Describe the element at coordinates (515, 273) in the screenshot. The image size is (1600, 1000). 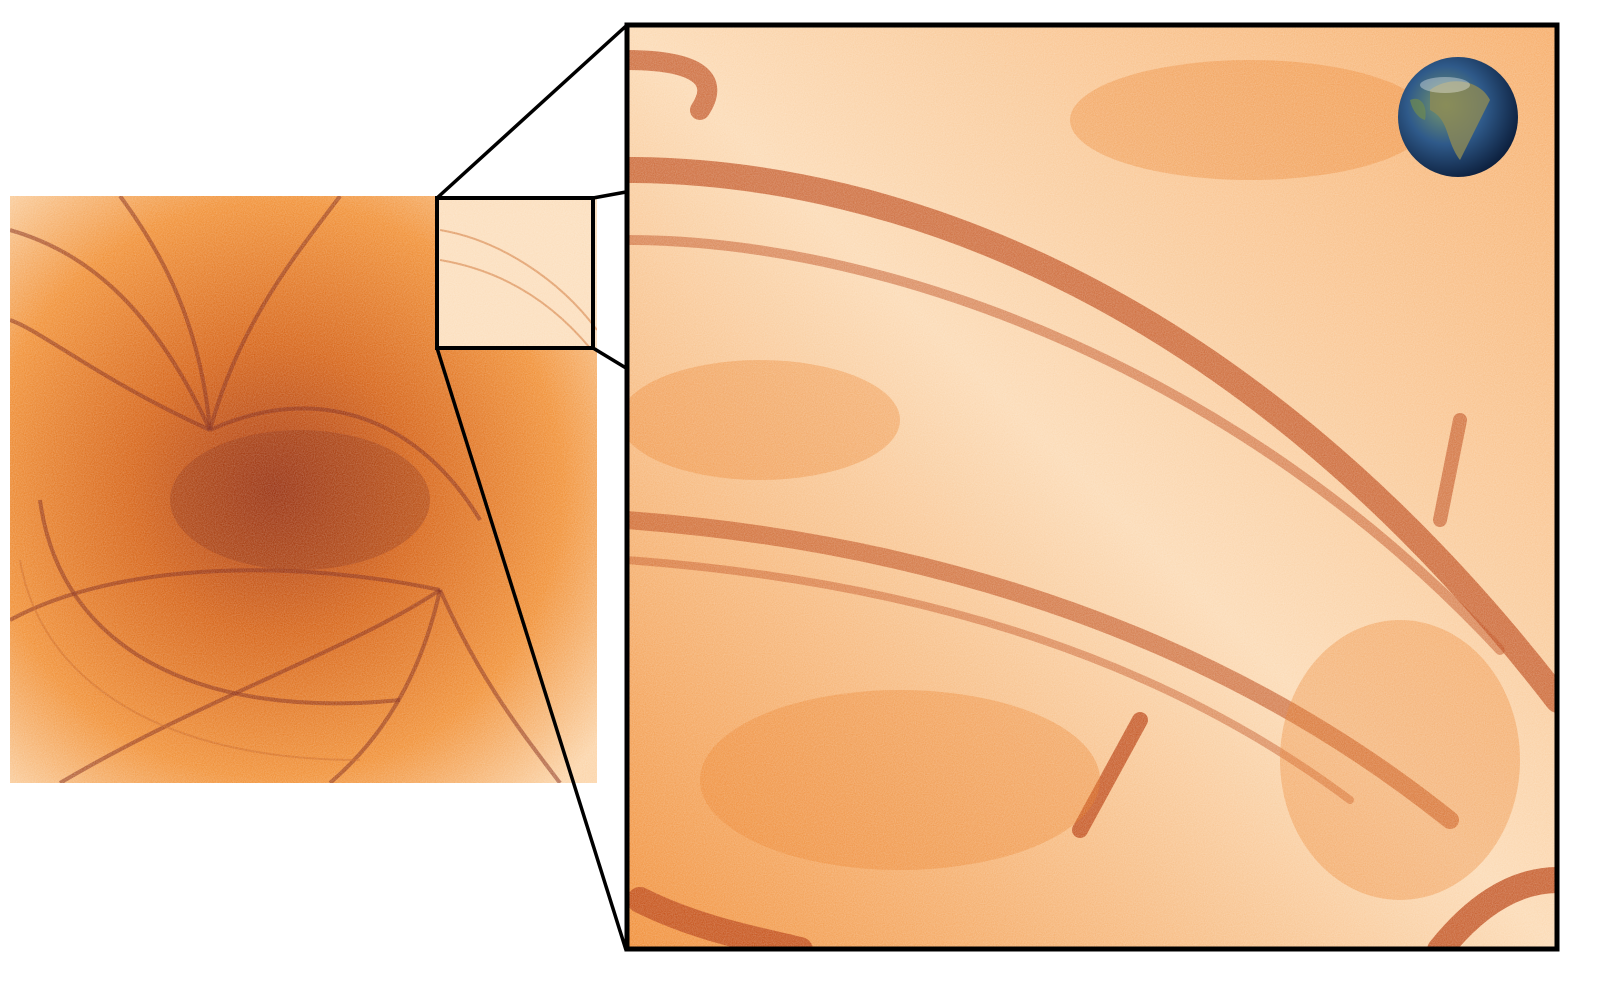
I see `zoom-region-box` at that location.